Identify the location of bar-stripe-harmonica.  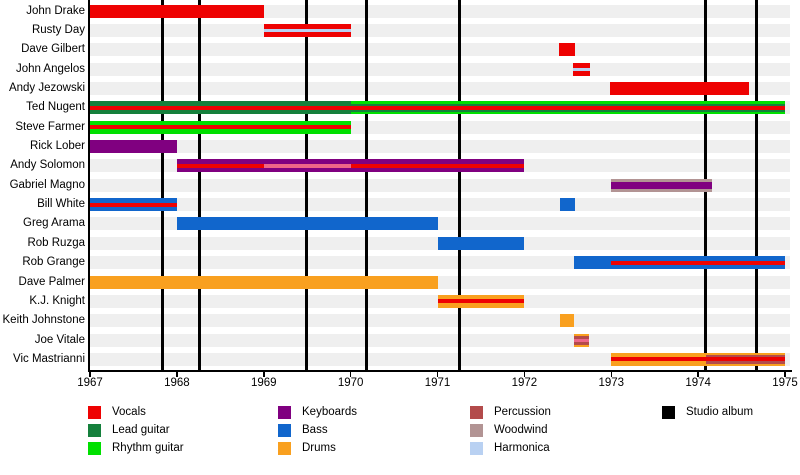
(307, 30).